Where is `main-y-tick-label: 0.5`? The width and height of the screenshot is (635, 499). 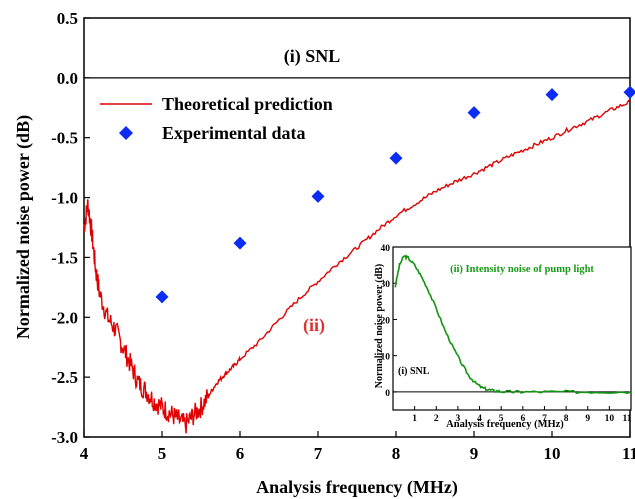 main-y-tick-label: 0.5 is located at coordinates (67, 18).